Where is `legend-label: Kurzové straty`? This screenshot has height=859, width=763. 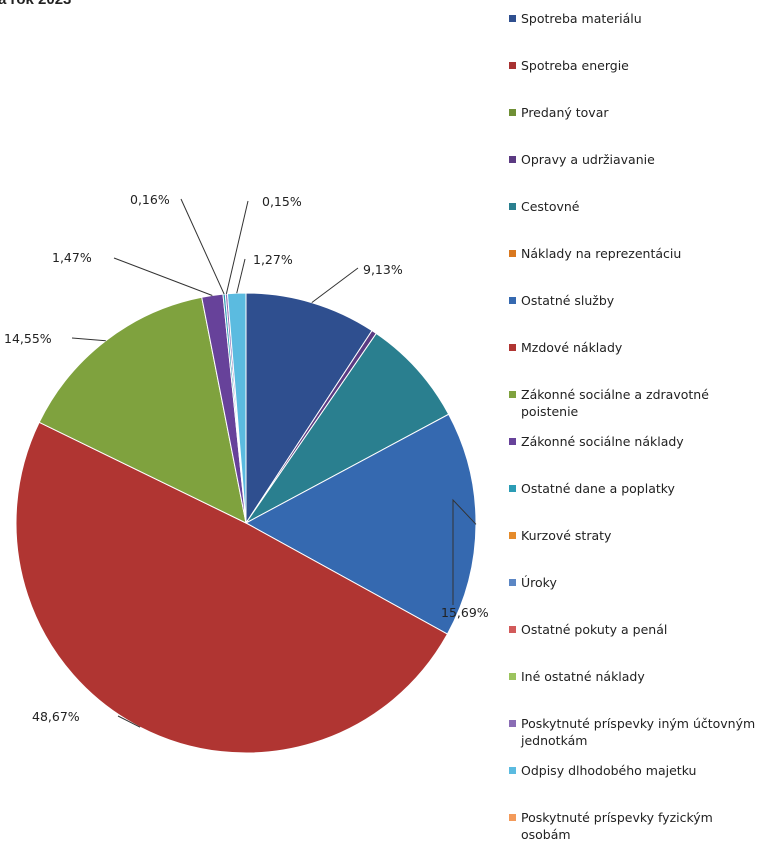 legend-label: Kurzové straty is located at coordinates (640, 535).